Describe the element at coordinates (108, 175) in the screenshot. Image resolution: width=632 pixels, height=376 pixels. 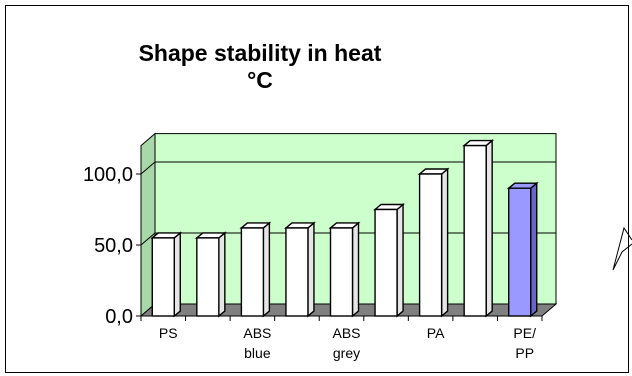
I see `y-tick-label: 100,0` at that location.